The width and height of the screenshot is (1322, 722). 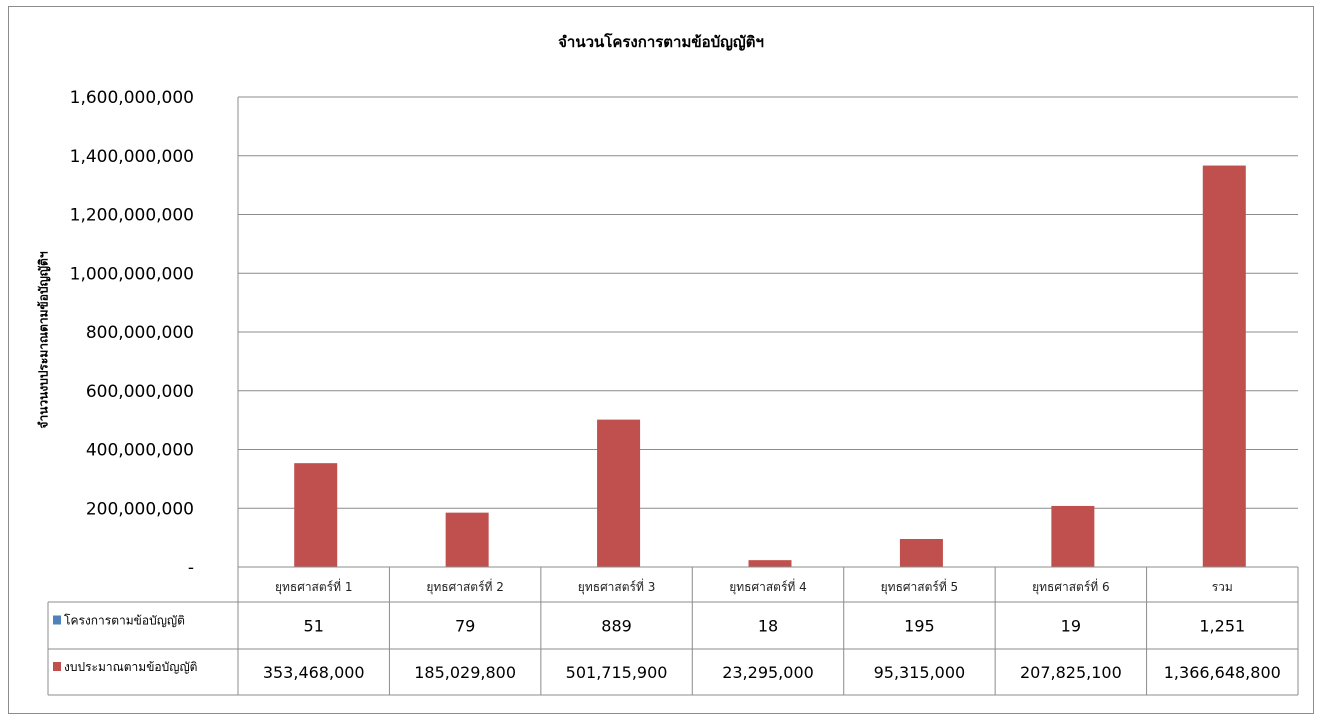 What do you see at coordinates (661, 42) in the screenshot?
I see `chart-title: จำนวนโครงการตามข้อบัญญัติฯ` at bounding box center [661, 42].